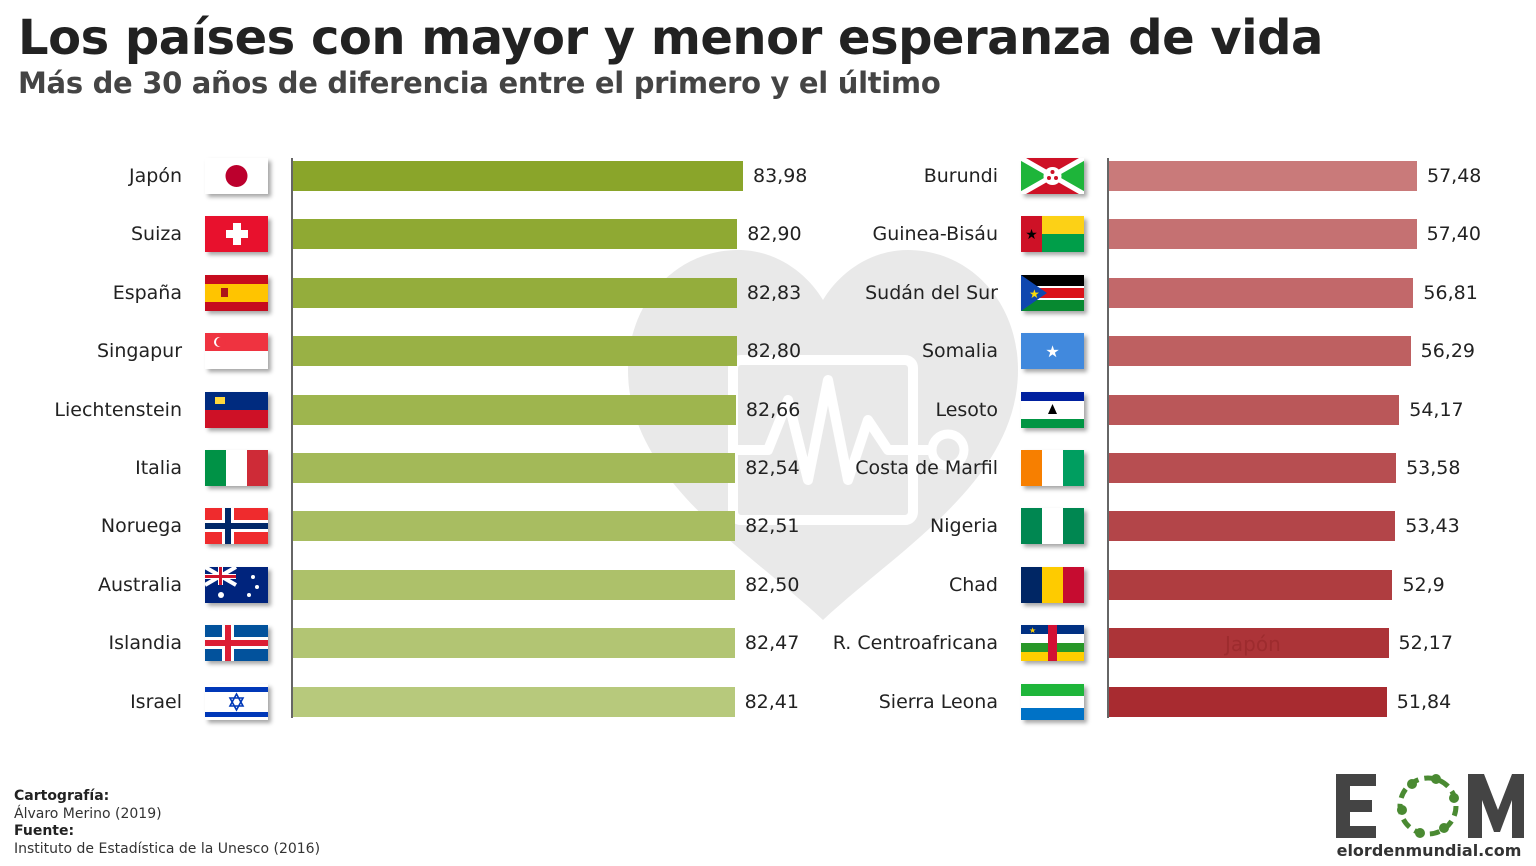 This screenshot has width=1536, height=866. What do you see at coordinates (926, 468) in the screenshot?
I see `category-label-costa-de-marfil: Costa de Marfil` at bounding box center [926, 468].